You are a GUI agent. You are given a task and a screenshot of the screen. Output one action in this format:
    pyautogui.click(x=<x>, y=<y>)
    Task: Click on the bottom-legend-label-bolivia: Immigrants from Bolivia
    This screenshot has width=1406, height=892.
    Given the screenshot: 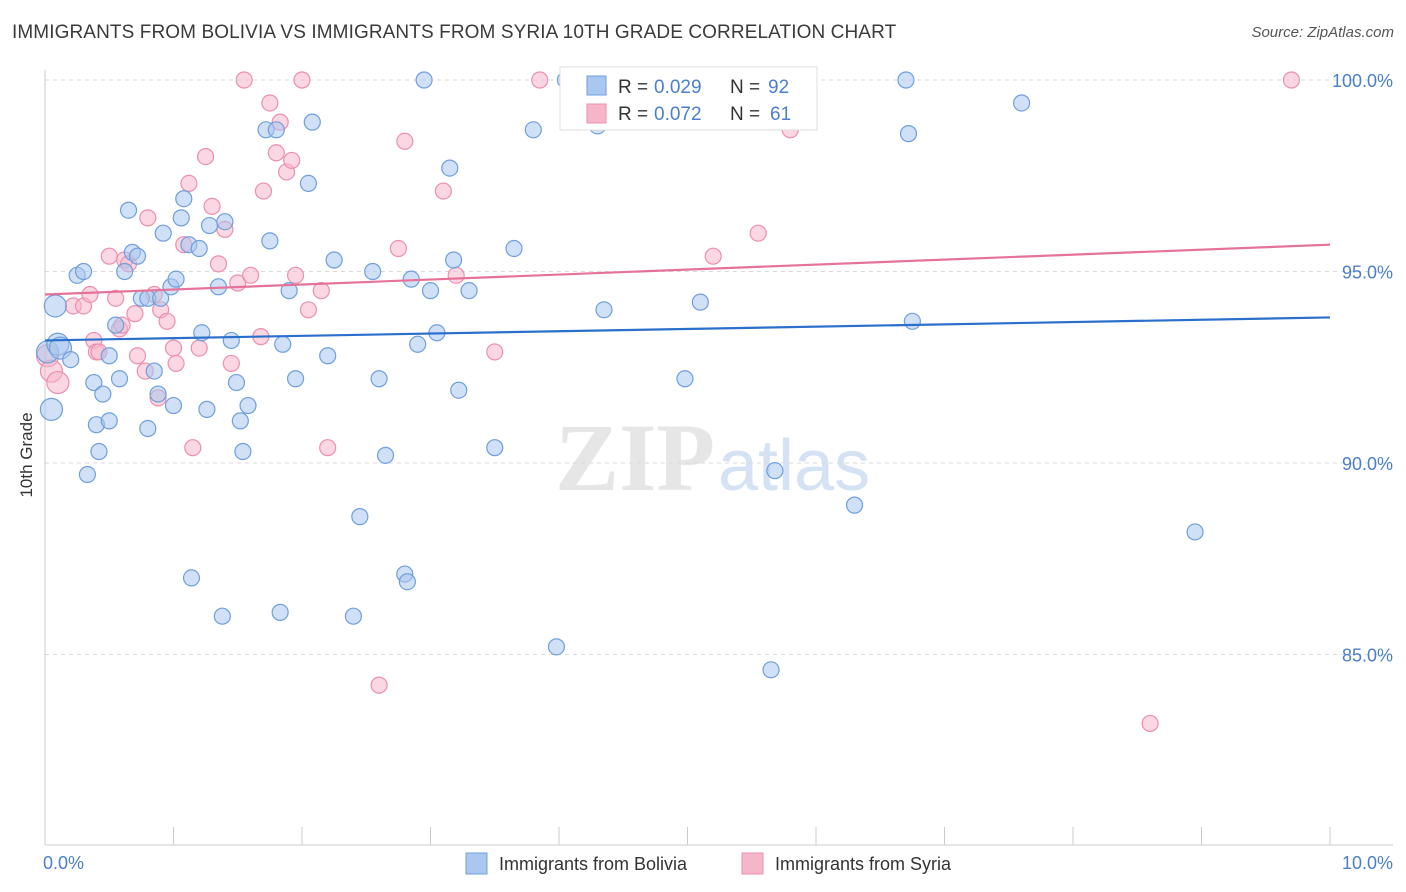 What is the action you would take?
    pyautogui.click(x=593, y=864)
    